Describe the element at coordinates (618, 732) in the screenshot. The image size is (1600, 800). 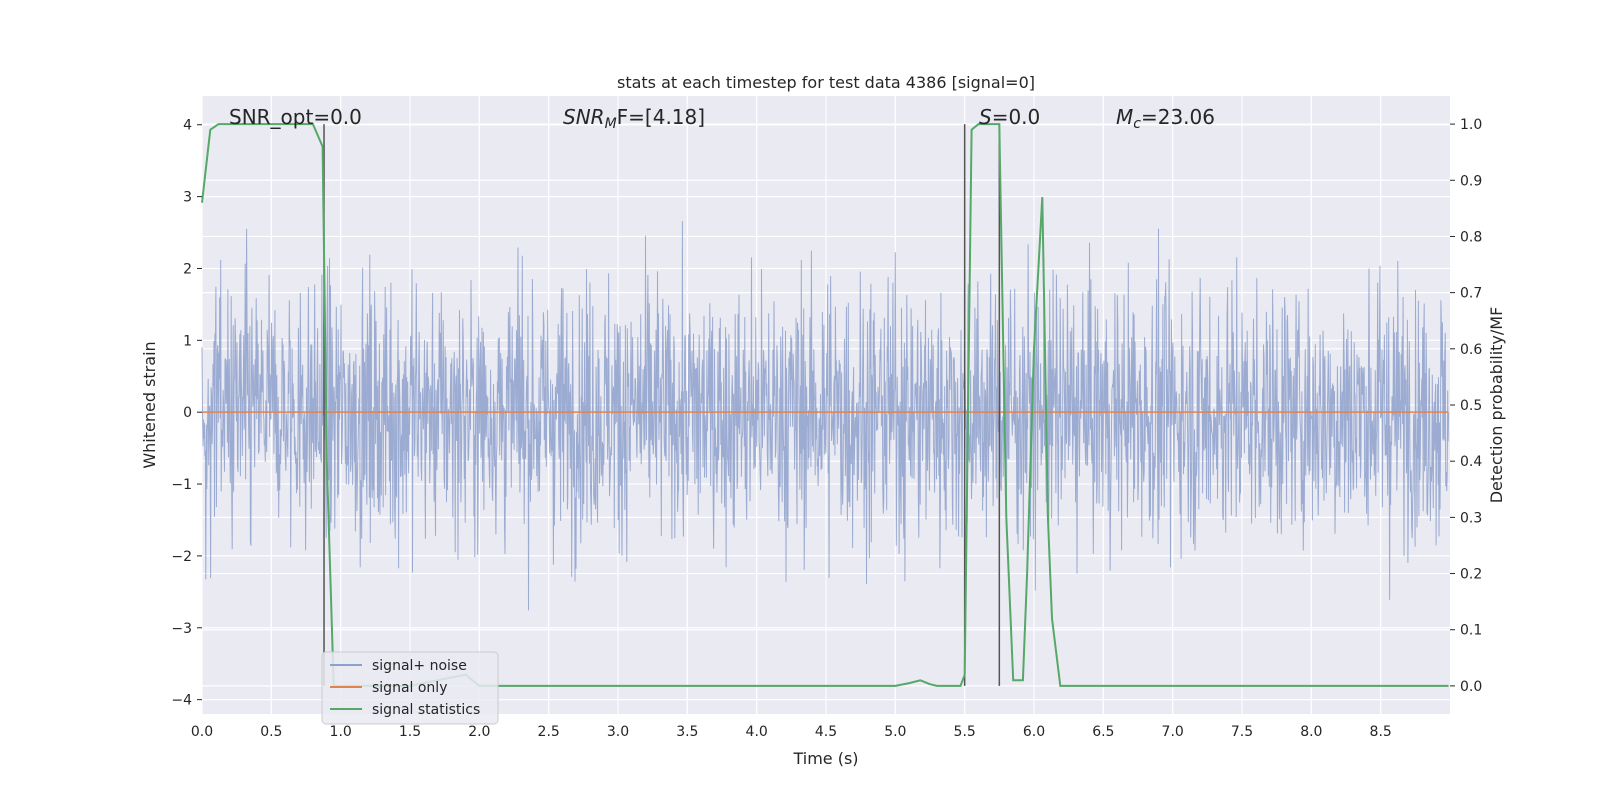
I see `x-tick-label: 3.0` at that location.